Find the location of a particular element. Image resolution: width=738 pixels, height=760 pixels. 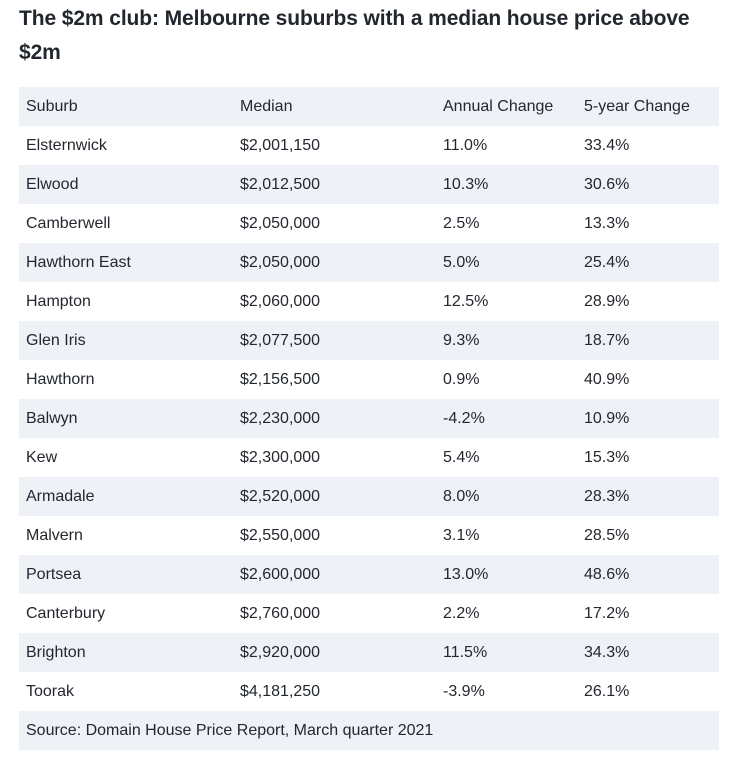

cell-5-year-change: 13.3% is located at coordinates (607, 223).